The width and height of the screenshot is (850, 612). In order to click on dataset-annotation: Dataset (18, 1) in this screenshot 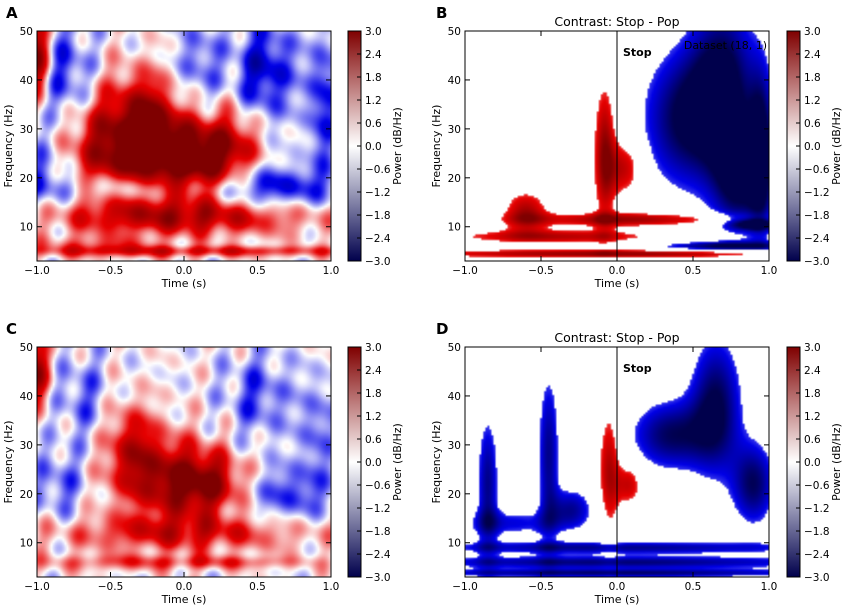, I will do `click(725, 45)`.